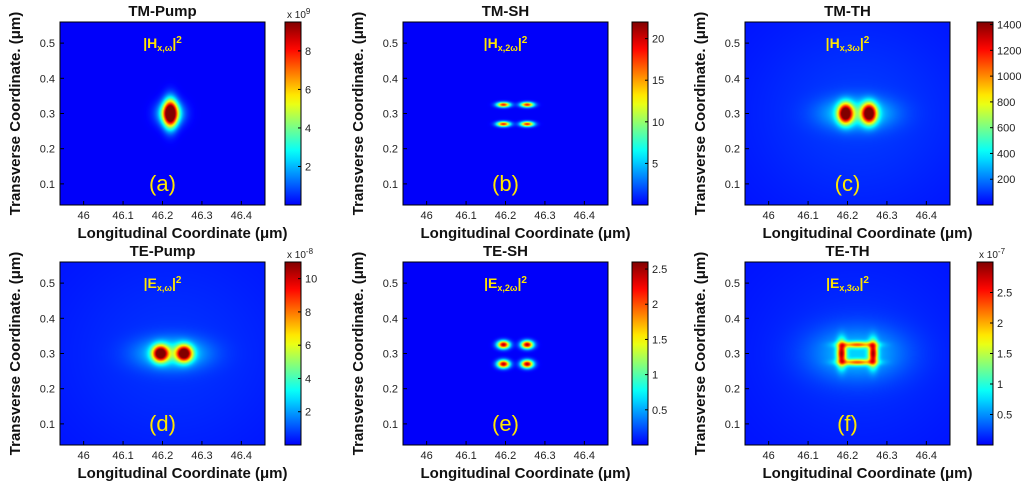  Describe the element at coordinates (299, 14) in the screenshot. I see `colorbar-exponent: x 109` at that location.